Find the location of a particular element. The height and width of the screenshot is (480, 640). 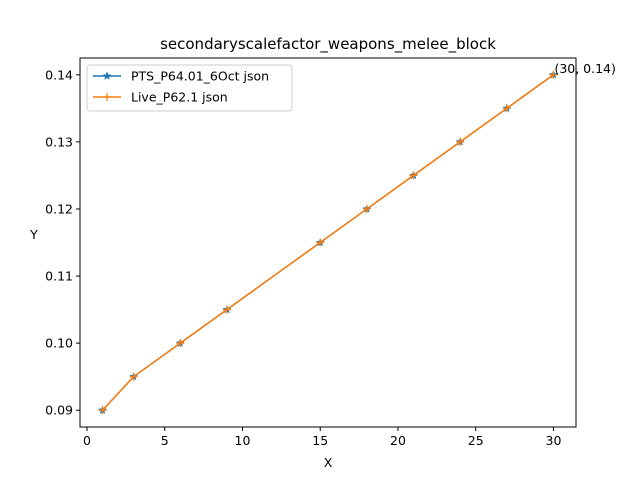

y-tick-label: 0.09 is located at coordinates (59, 410).